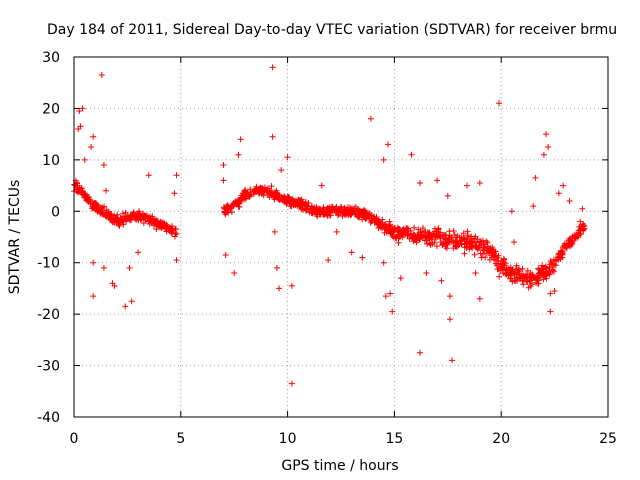 Image resolution: width=640 pixels, height=480 pixels. What do you see at coordinates (15, 237) in the screenshot?
I see `y-axis-label: SDTVAR / TECUs` at bounding box center [15, 237].